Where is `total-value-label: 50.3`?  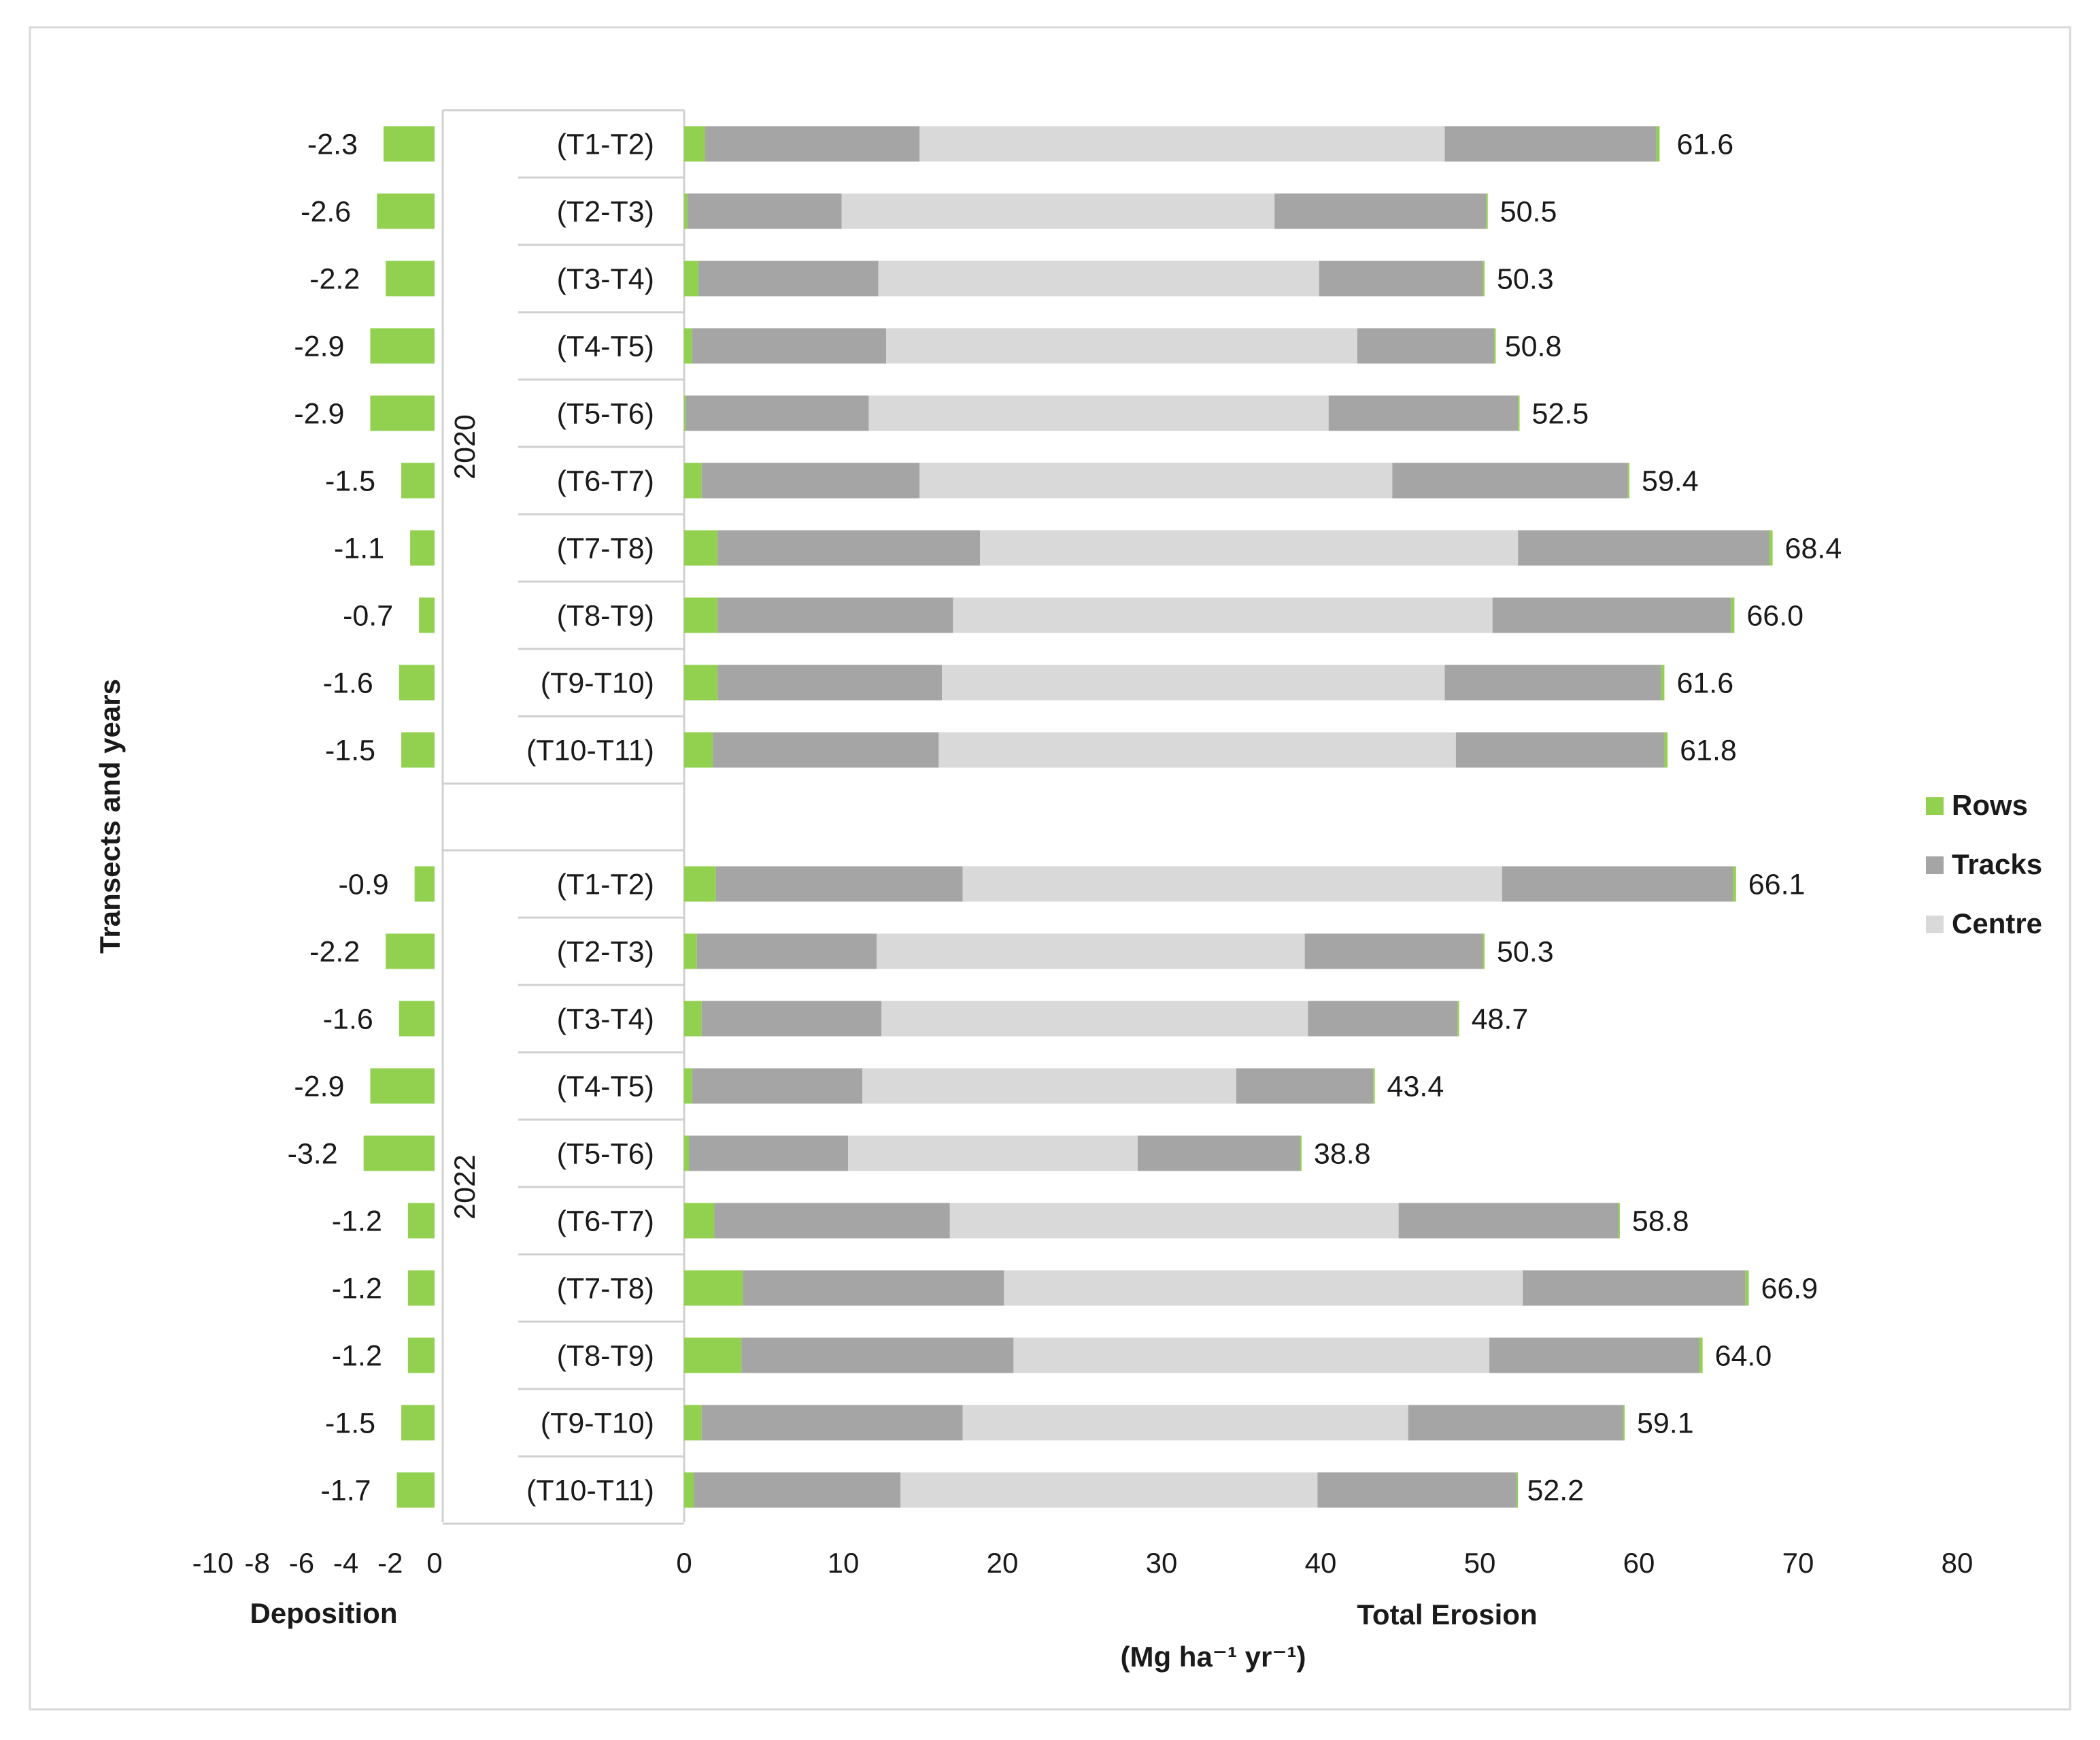
total-value-label: 50.3 is located at coordinates (1525, 952).